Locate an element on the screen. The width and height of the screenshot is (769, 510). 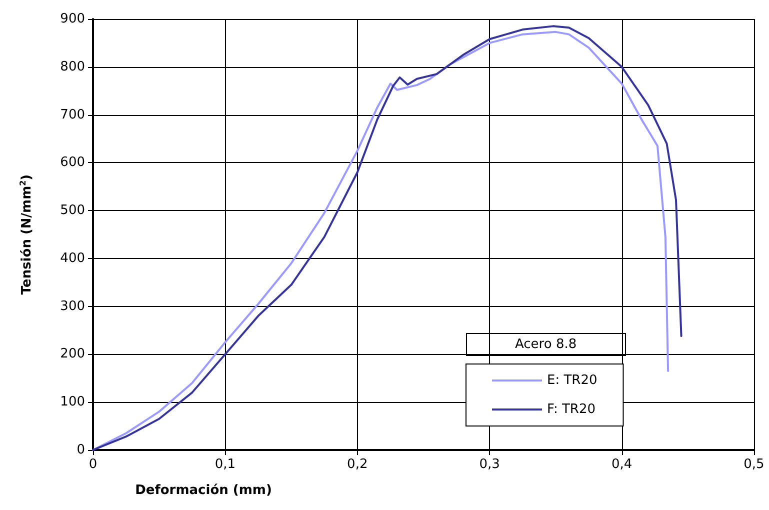
x-tick-label: 0,2 is located at coordinates (357, 464).